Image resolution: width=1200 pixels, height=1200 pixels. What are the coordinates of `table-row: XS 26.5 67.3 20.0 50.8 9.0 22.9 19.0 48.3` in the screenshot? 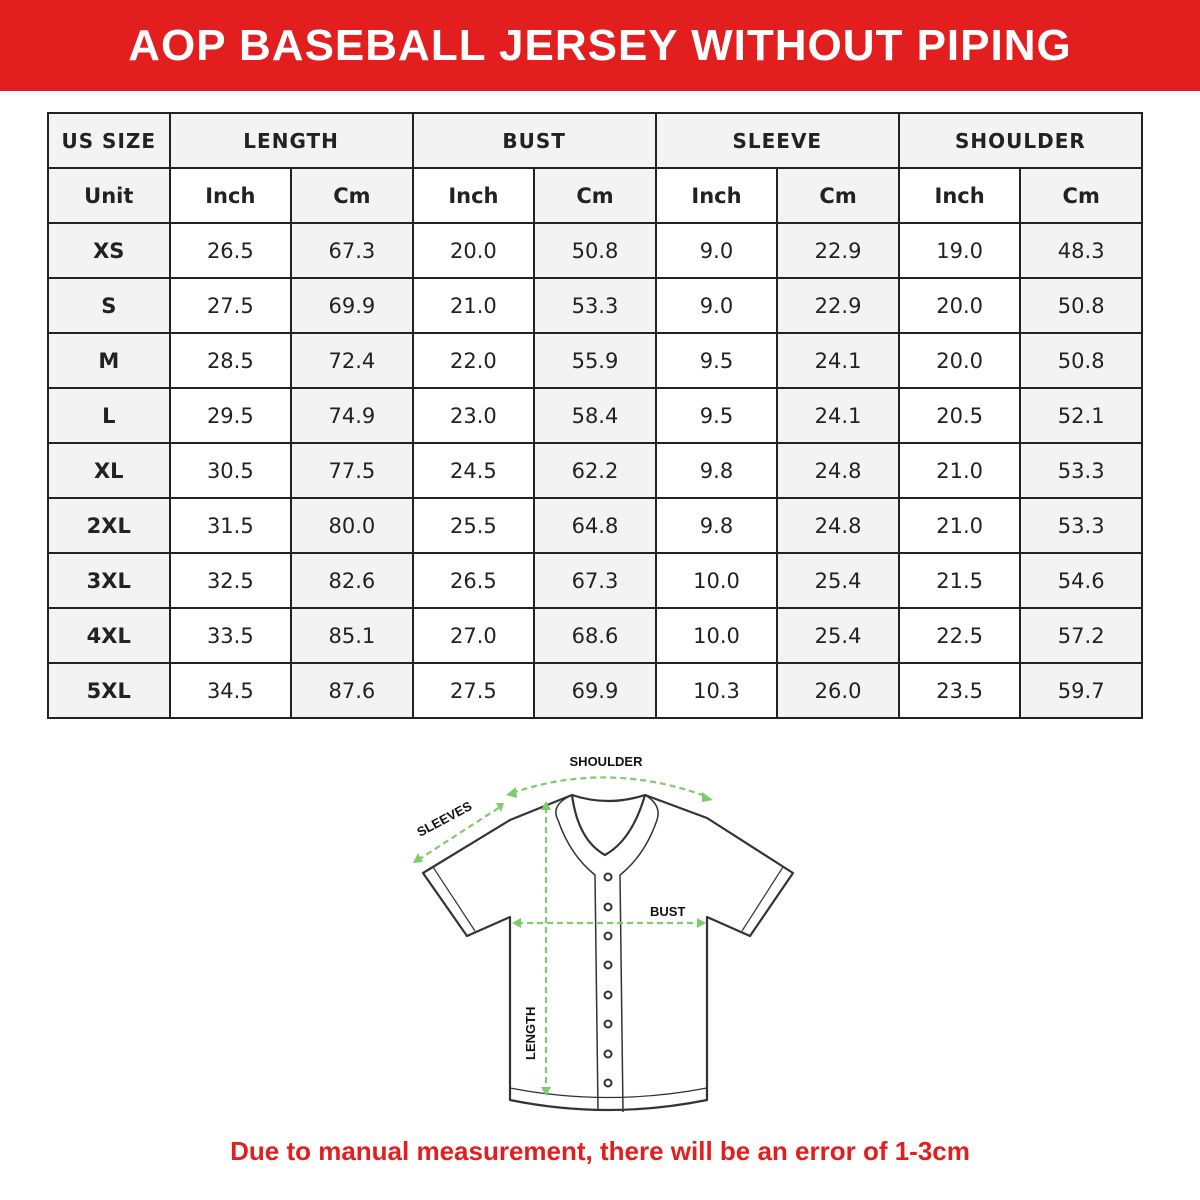 It's located at (595, 250).